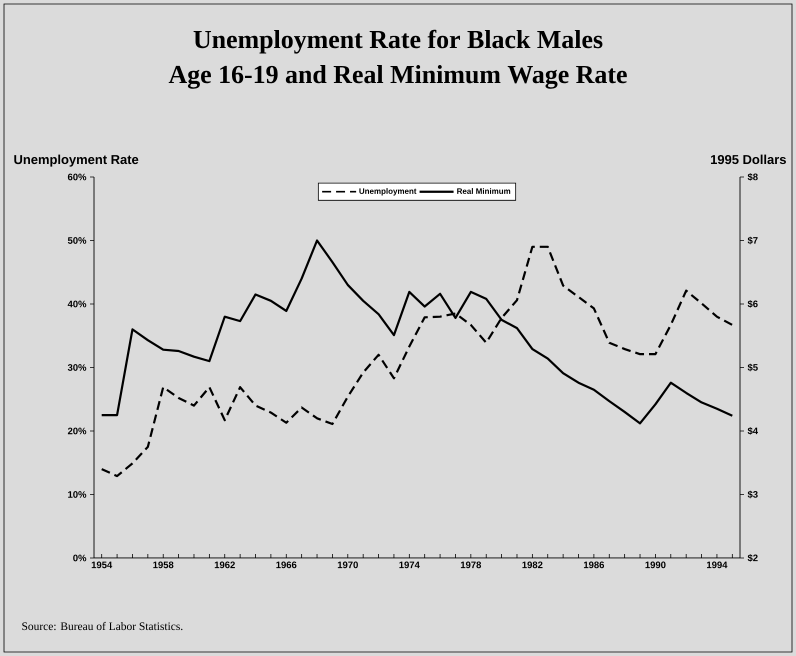 This screenshot has height=656, width=796. What do you see at coordinates (753, 304) in the screenshot?
I see `y2-tick-label: $6` at bounding box center [753, 304].